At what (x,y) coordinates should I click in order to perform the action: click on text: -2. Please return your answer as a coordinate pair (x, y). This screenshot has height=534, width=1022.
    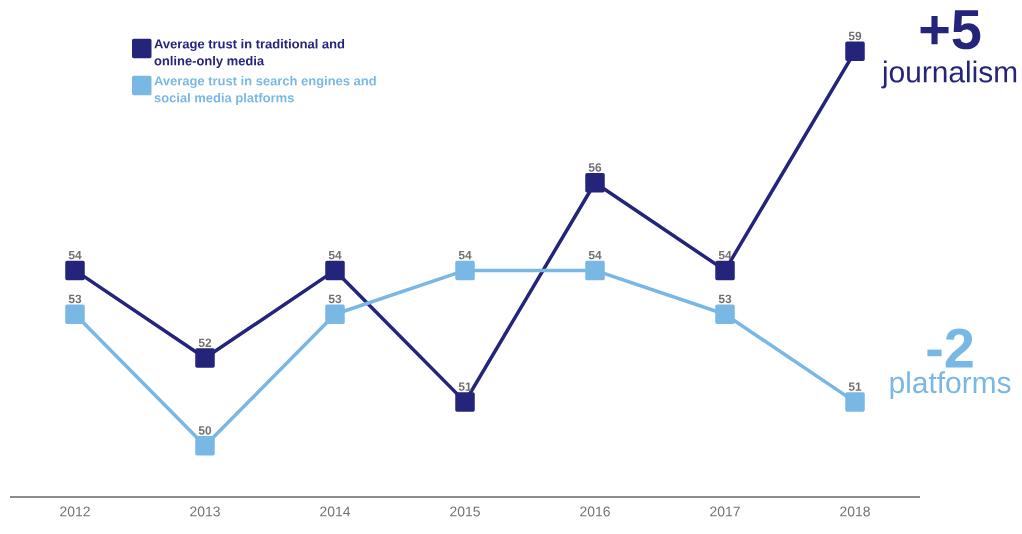
    Looking at the image, I should click on (950, 348).